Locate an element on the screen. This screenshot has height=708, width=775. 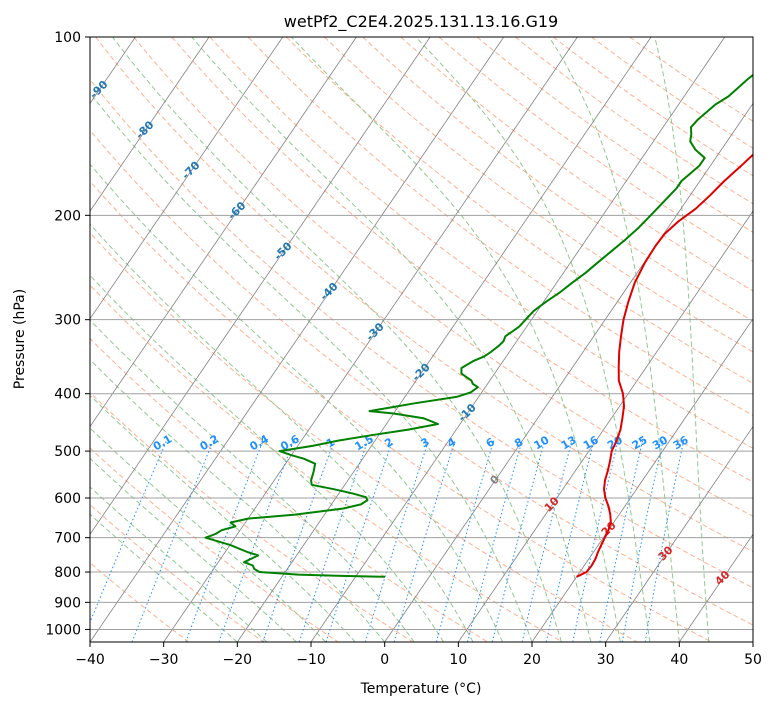
y-tick-label: 100 is located at coordinates (67, 38).